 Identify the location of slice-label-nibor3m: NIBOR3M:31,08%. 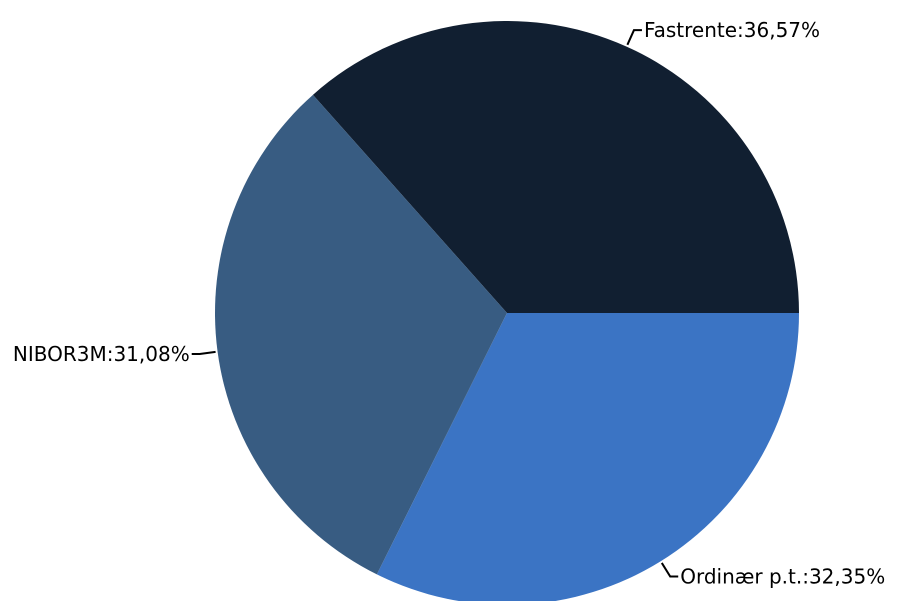
(101, 354).